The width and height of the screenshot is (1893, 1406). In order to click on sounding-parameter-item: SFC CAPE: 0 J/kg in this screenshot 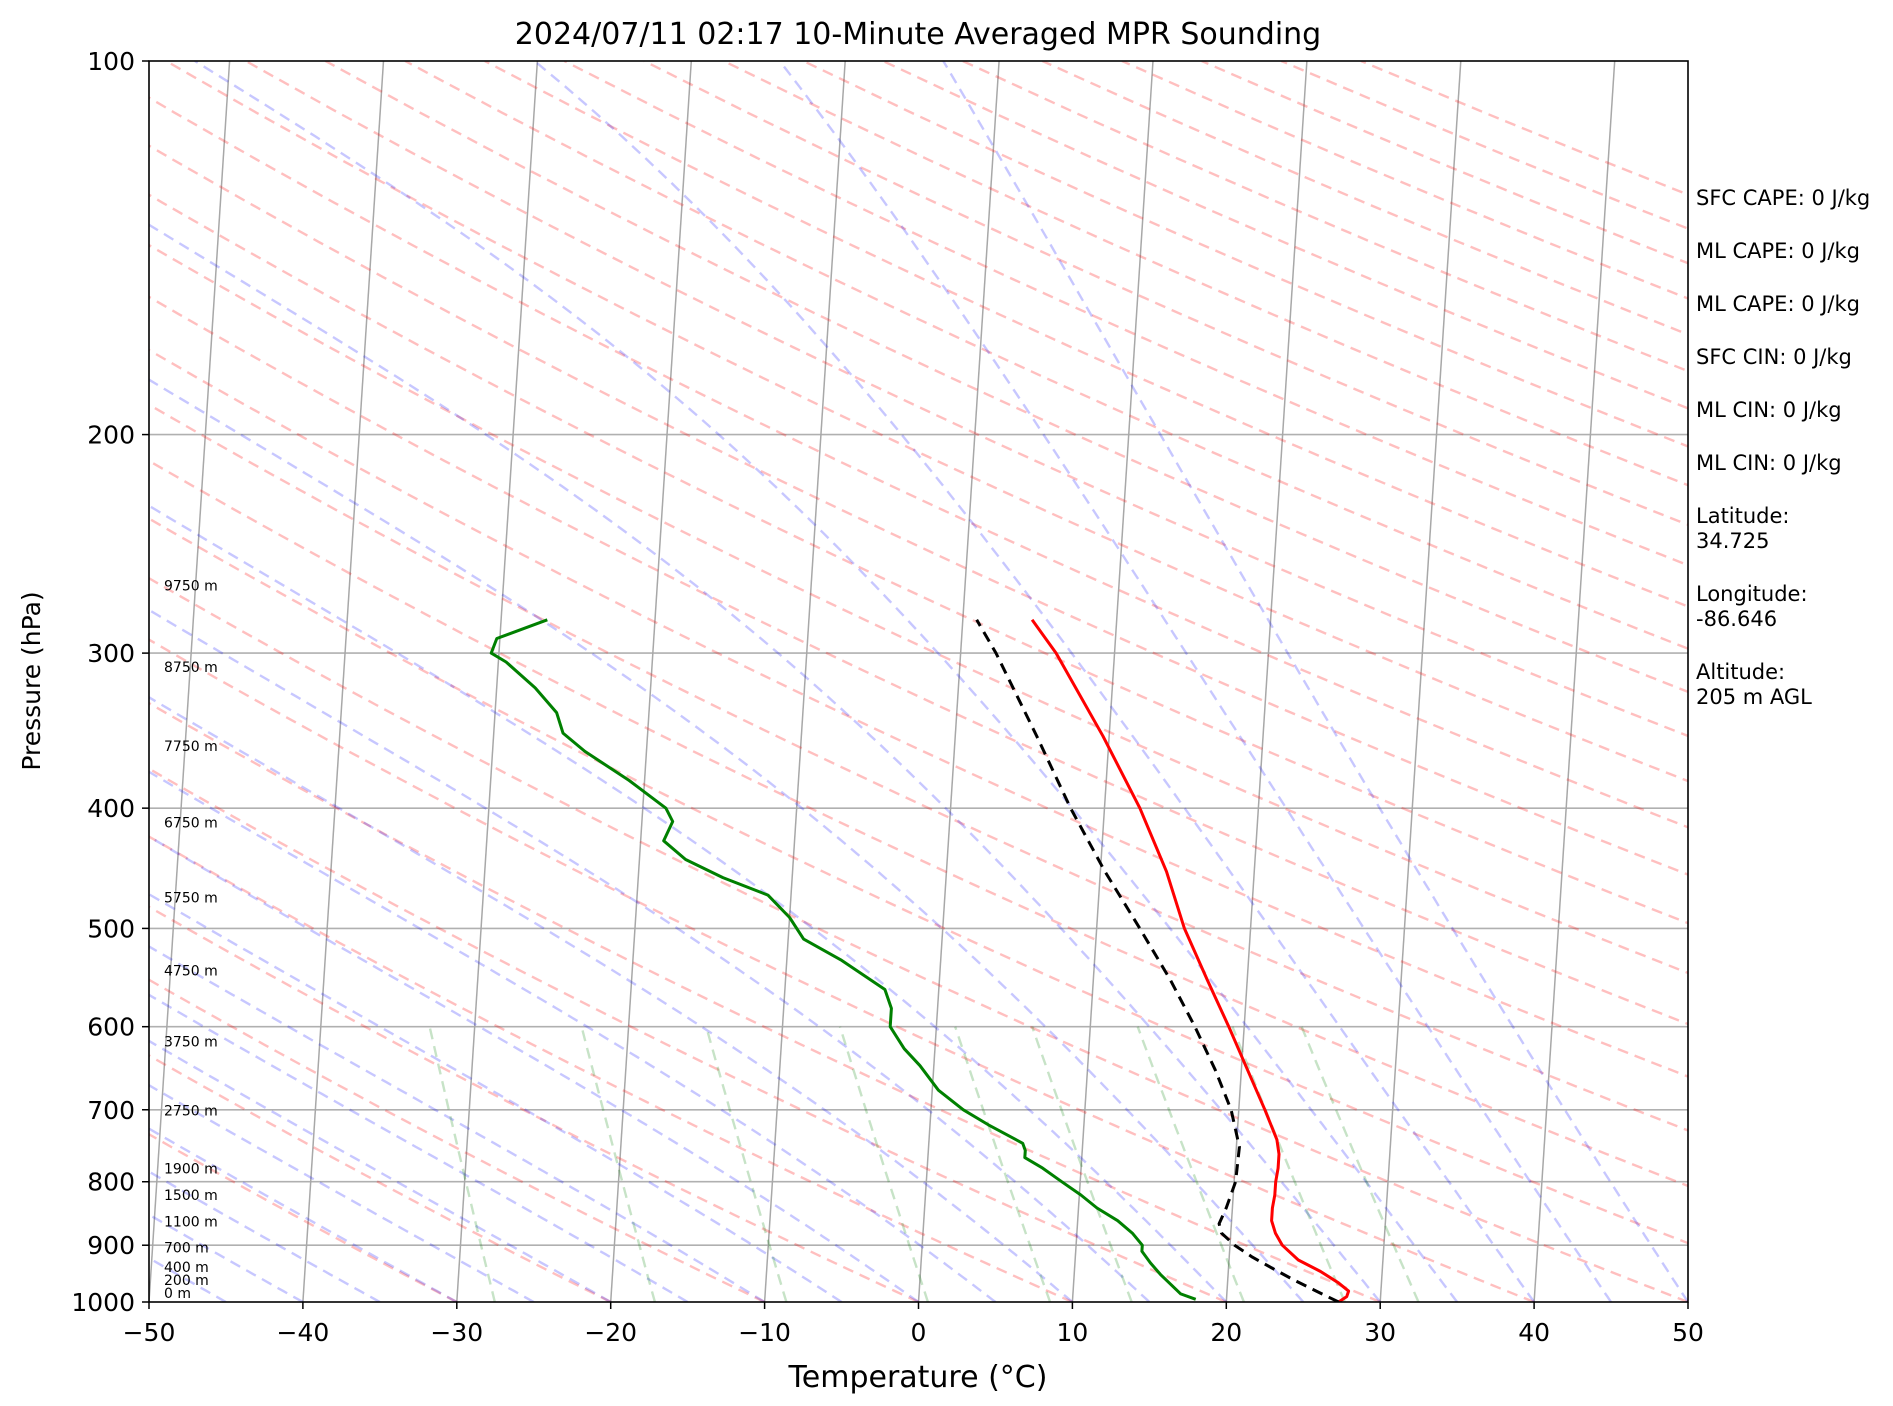, I will do `click(1783, 198)`.